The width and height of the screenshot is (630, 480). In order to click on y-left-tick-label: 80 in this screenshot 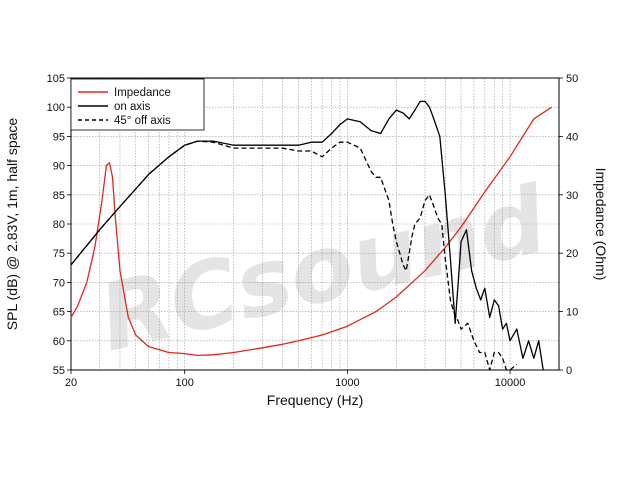, I will do `click(59, 225)`.